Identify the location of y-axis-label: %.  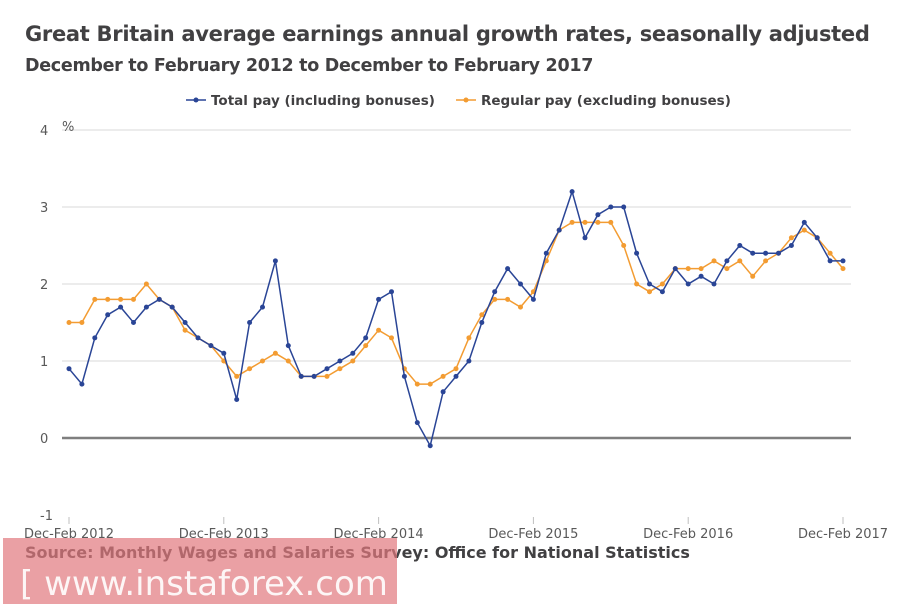
(68, 127).